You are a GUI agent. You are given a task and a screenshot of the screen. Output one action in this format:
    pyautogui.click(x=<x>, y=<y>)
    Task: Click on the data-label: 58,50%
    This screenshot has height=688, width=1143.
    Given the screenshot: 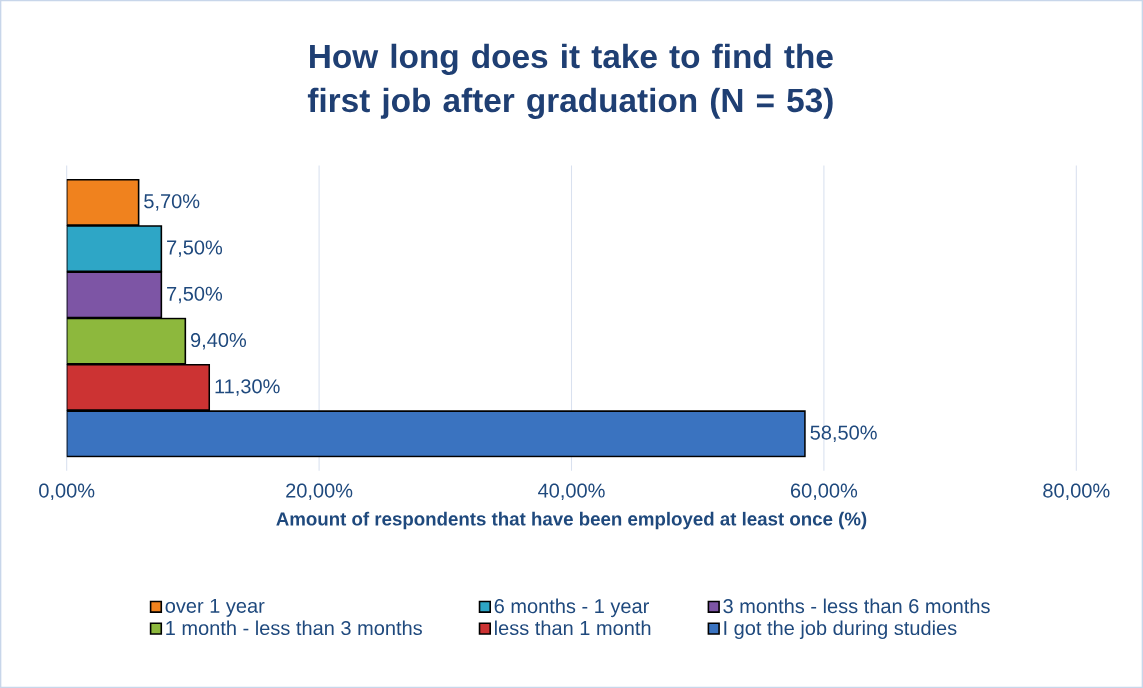 What is the action you would take?
    pyautogui.click(x=843, y=433)
    